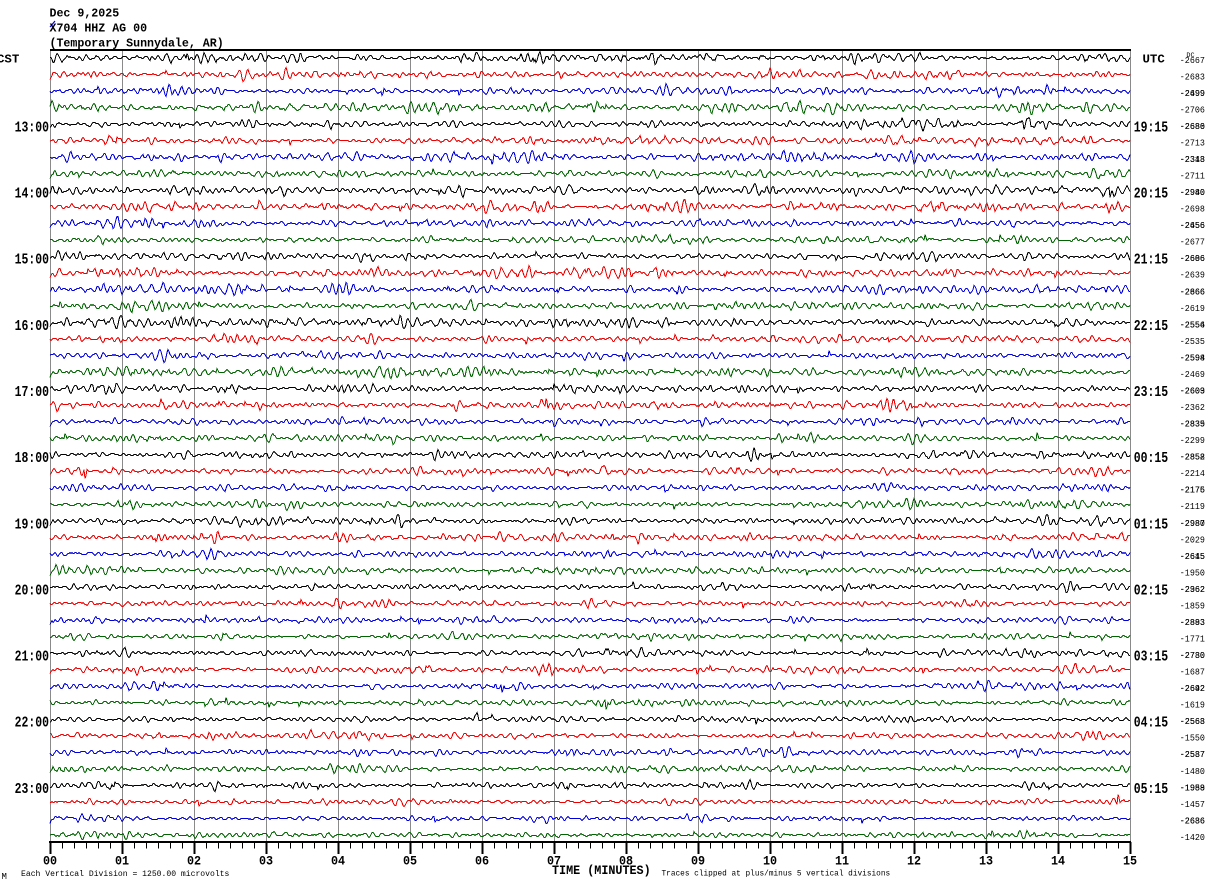 Image resolution: width=1210 pixels, height=886 pixels. I want to click on svg-text: -2214, so click(1192, 474).